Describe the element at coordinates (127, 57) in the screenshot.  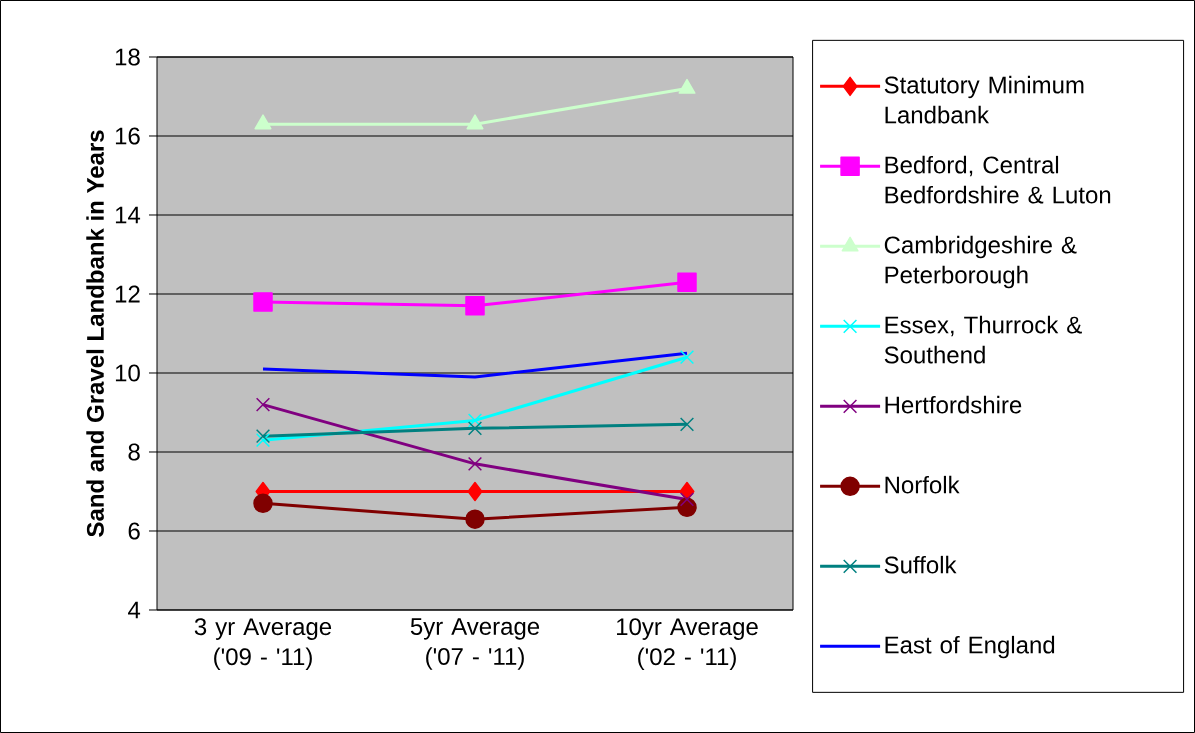
I see `y-tick-label: 18` at that location.